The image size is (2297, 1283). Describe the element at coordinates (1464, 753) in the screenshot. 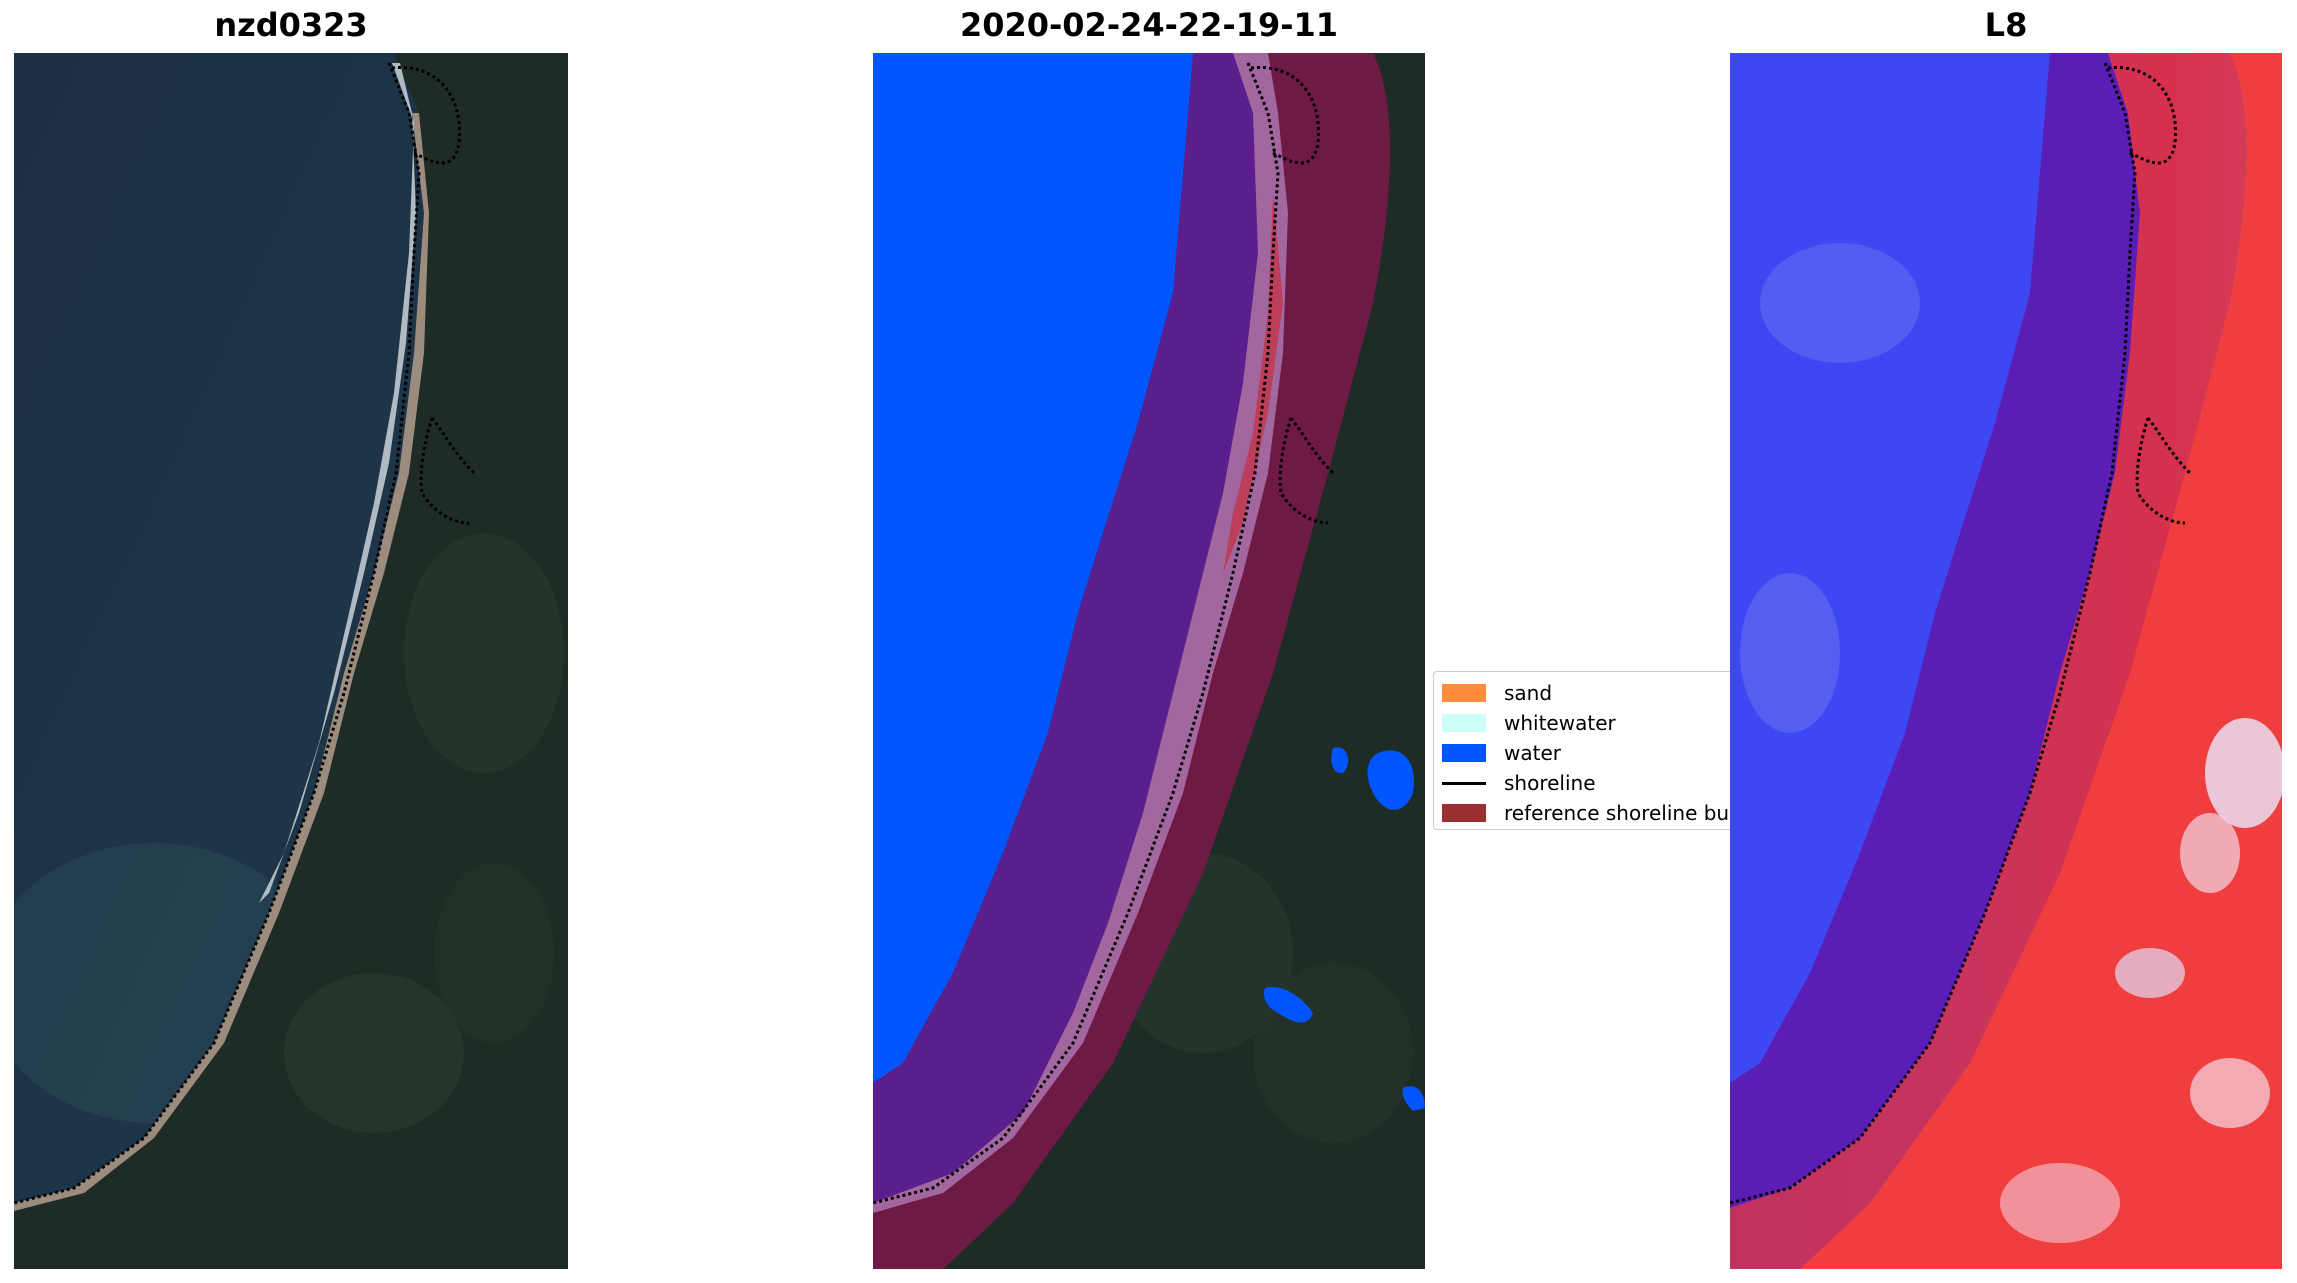

I see `water-swatch` at that location.